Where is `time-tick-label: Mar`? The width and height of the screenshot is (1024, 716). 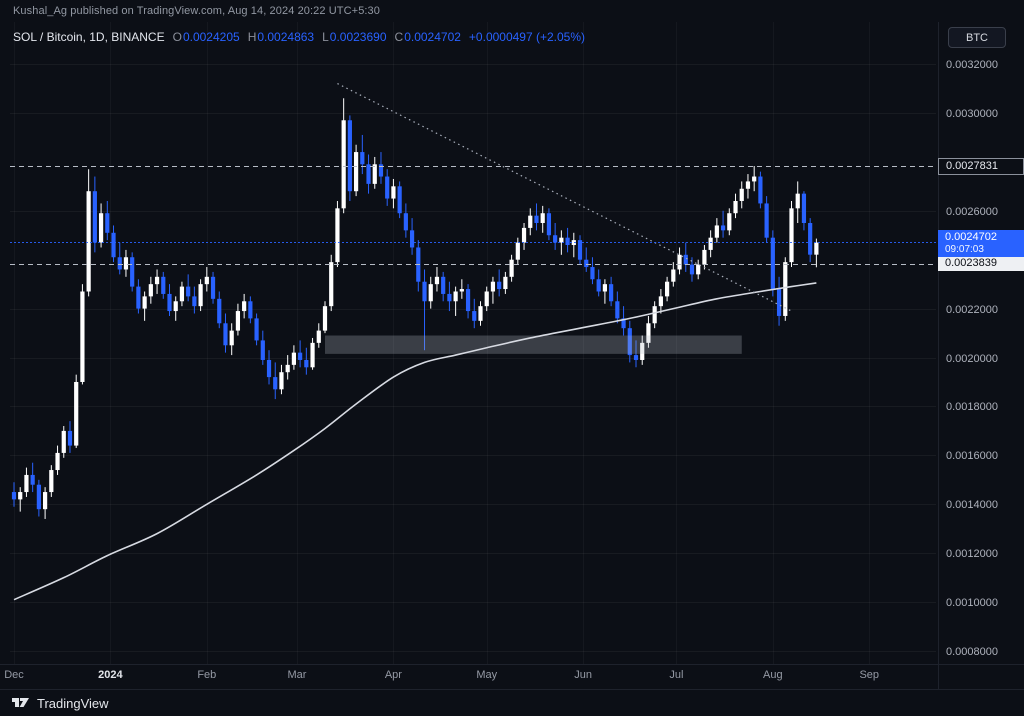
time-tick-label: Mar is located at coordinates (297, 675).